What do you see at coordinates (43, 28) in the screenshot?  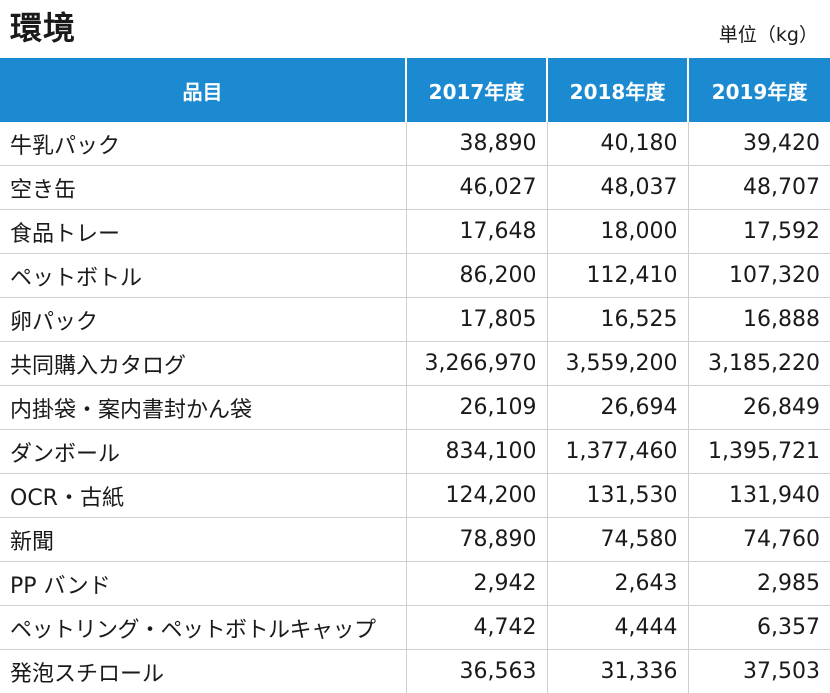 I see `page-title: 環境` at bounding box center [43, 28].